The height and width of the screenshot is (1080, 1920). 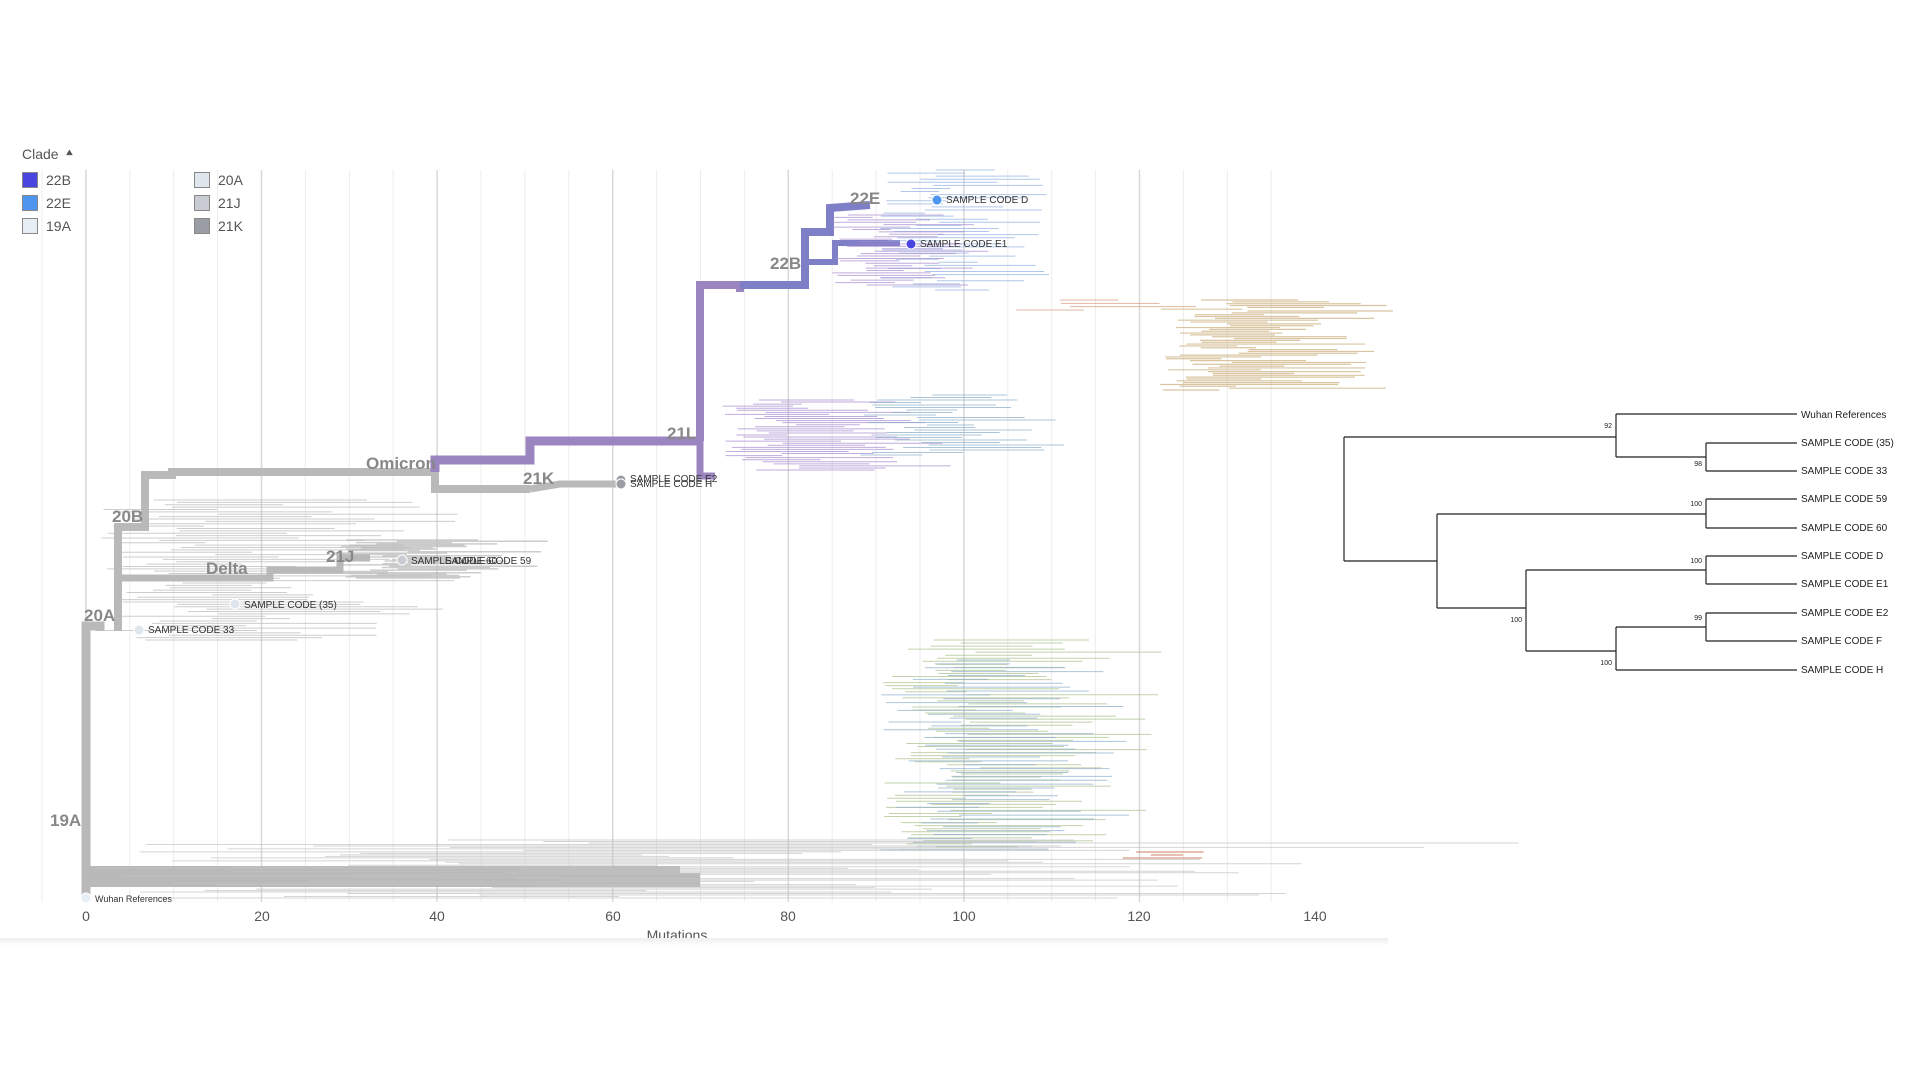 I want to click on x-tick-label: 40, so click(x=437, y=916).